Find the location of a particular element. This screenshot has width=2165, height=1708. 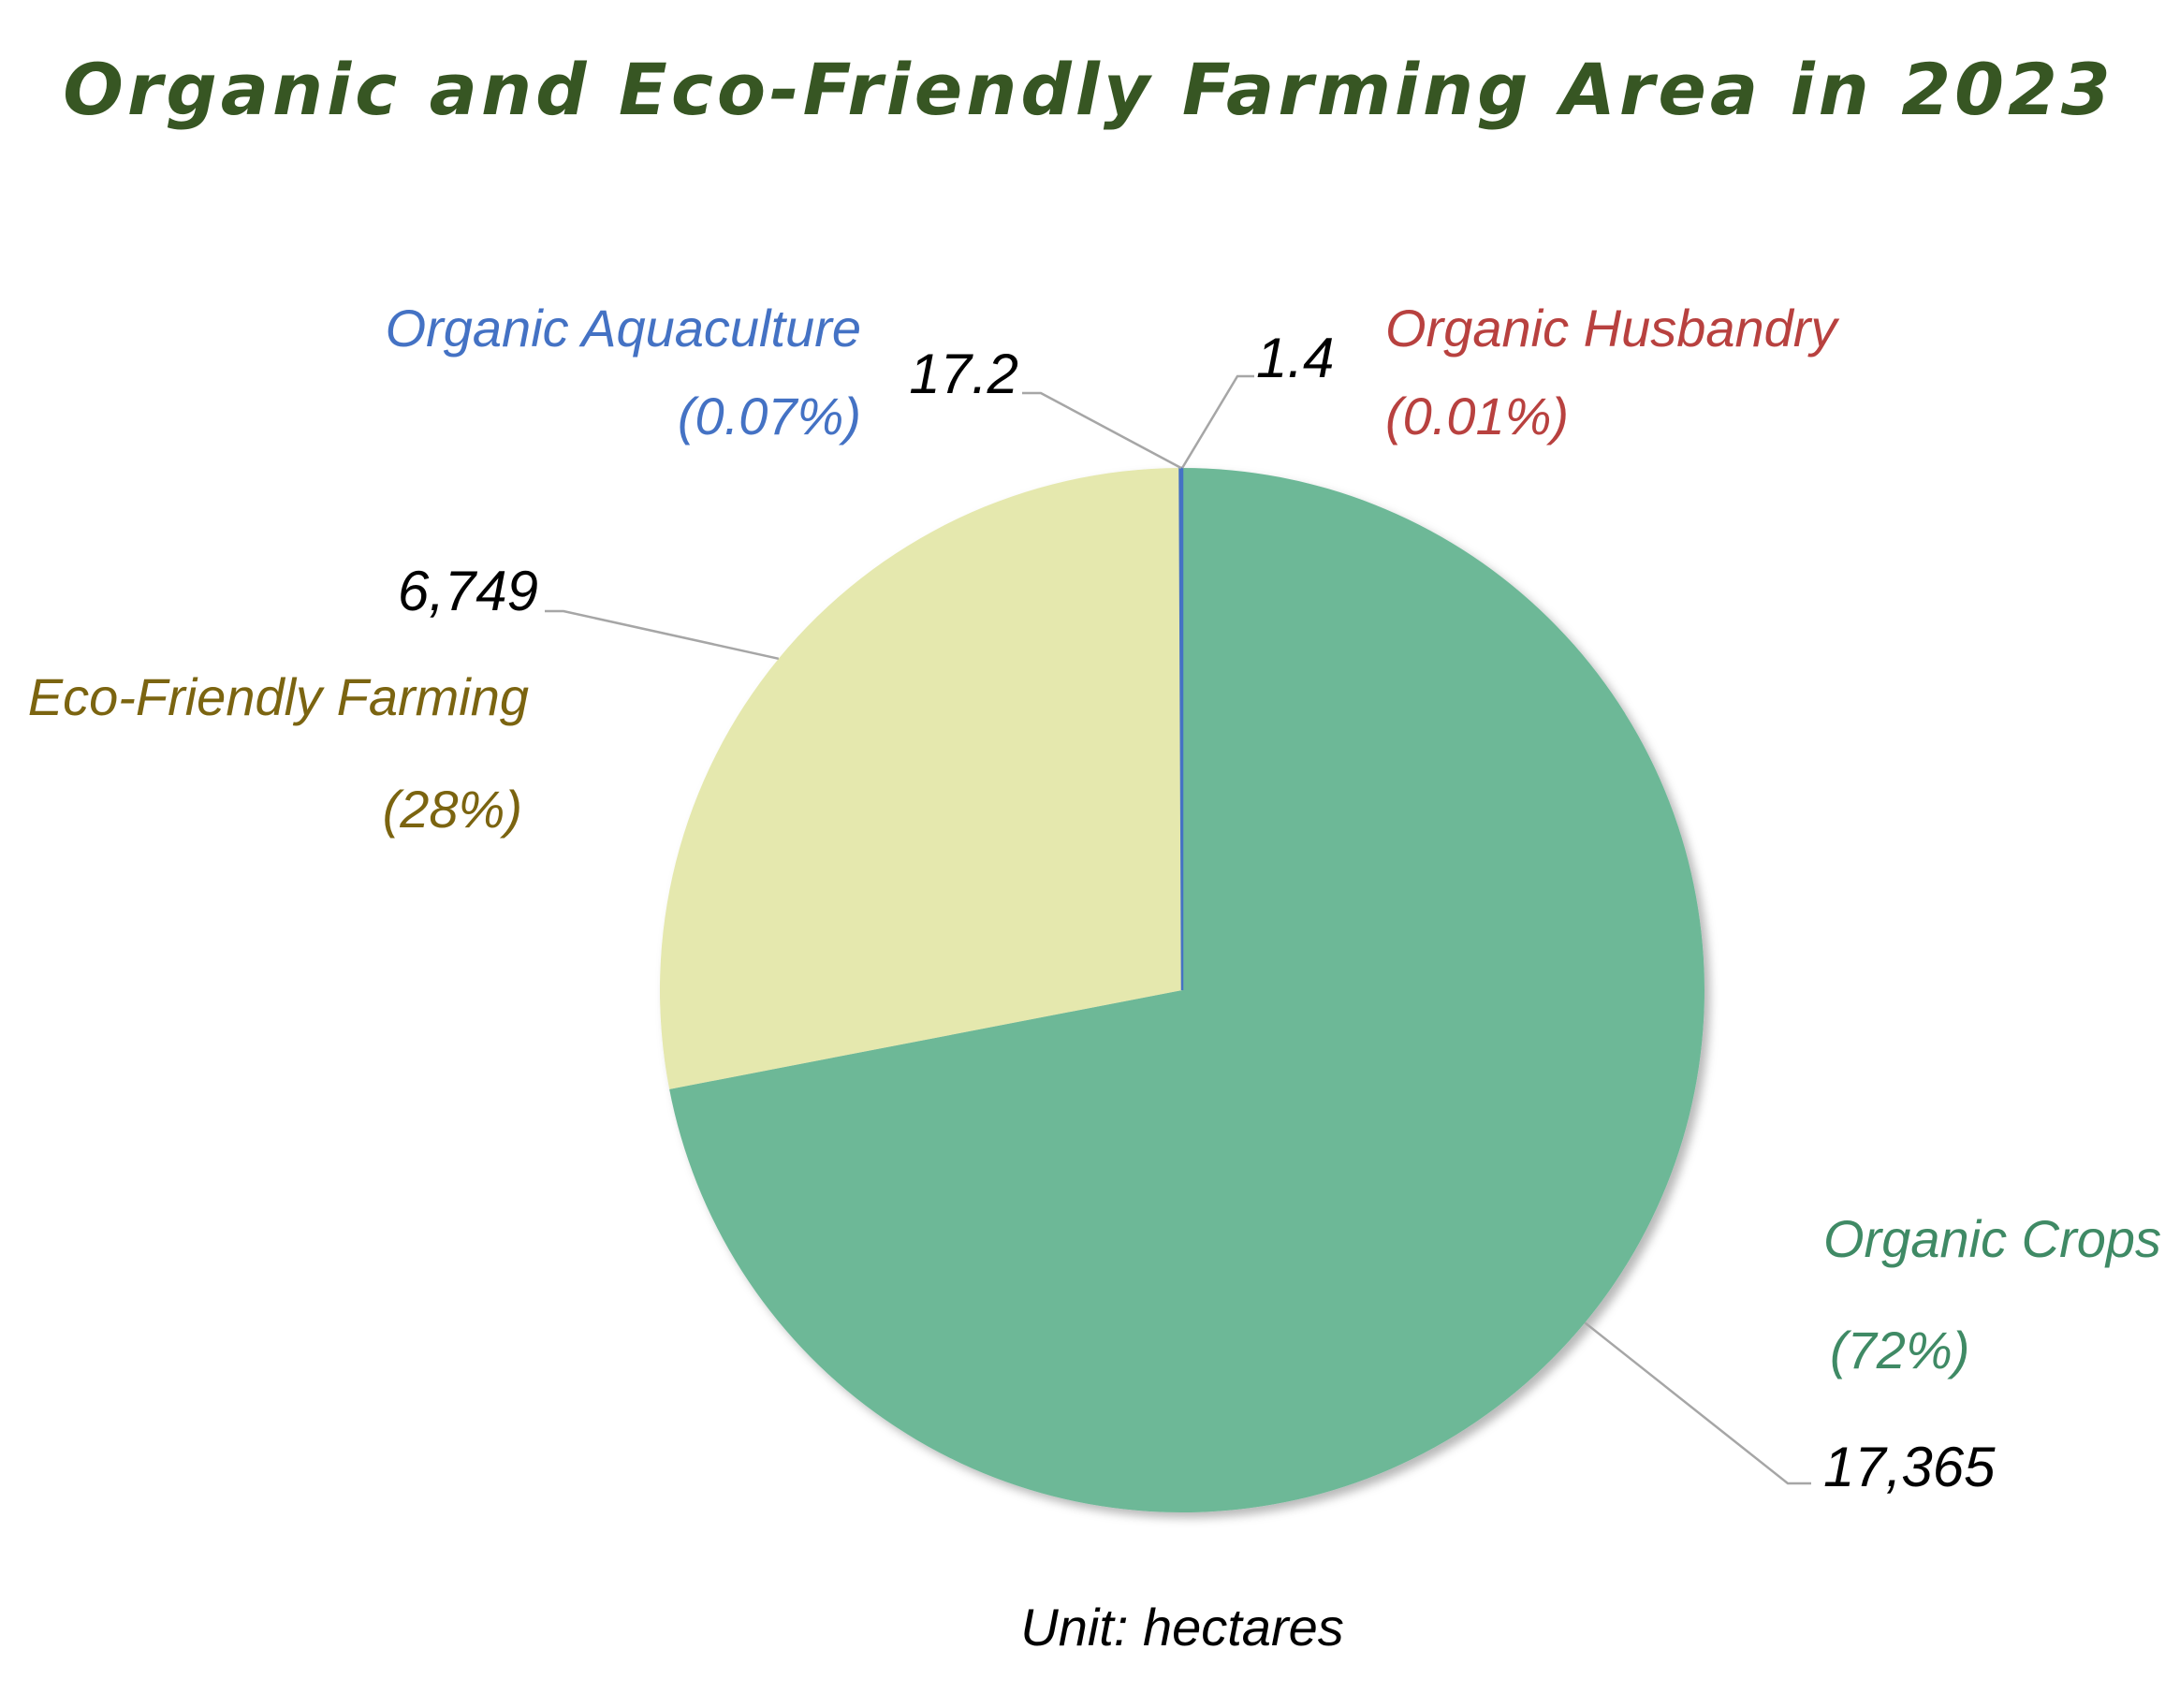

pie-slice-eco-friendly-farming is located at coordinates (921, 778).